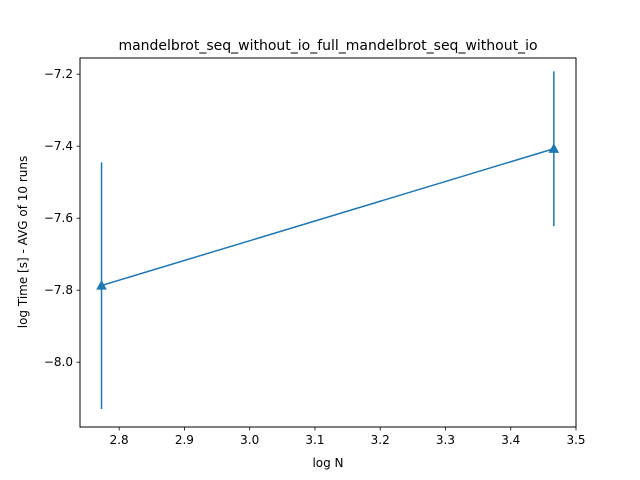  I want to click on x-tick-label: 3.3, so click(445, 440).